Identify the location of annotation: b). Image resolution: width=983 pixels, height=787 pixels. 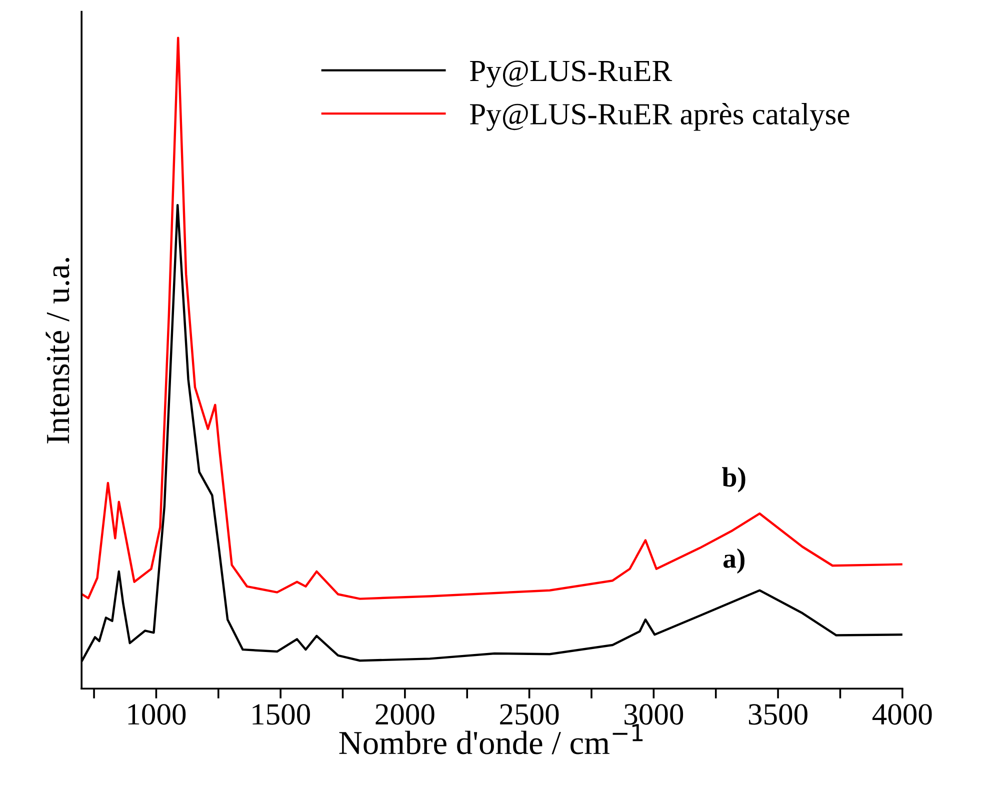
(734, 479).